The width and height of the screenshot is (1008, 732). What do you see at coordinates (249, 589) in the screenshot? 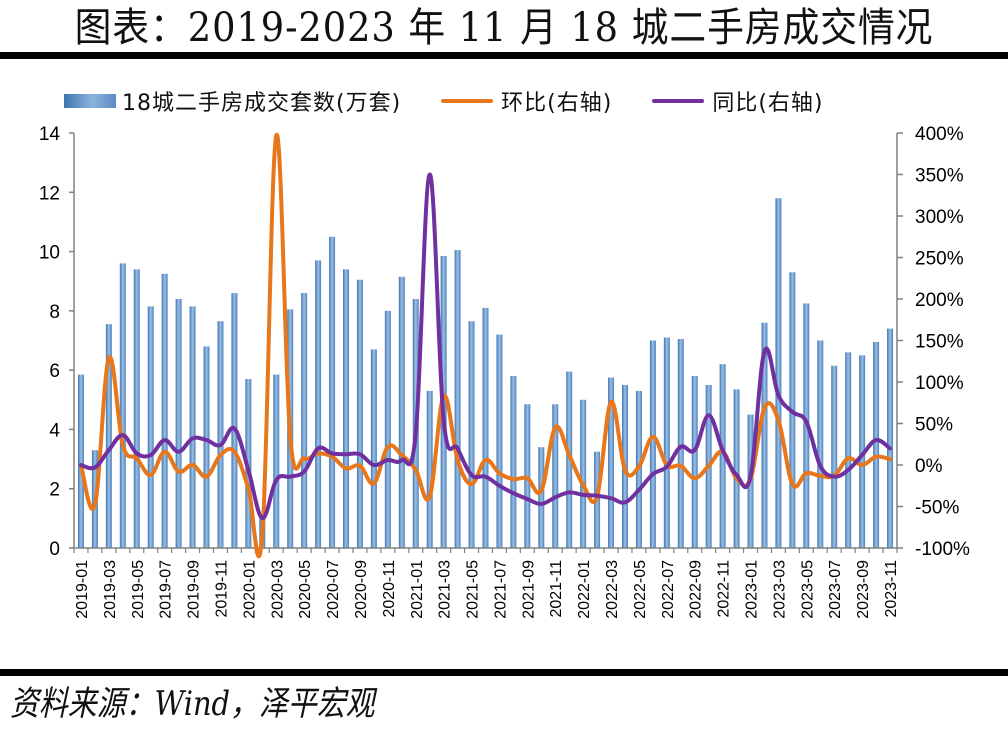
I see `x-tick-label: 2020-01` at bounding box center [249, 589].